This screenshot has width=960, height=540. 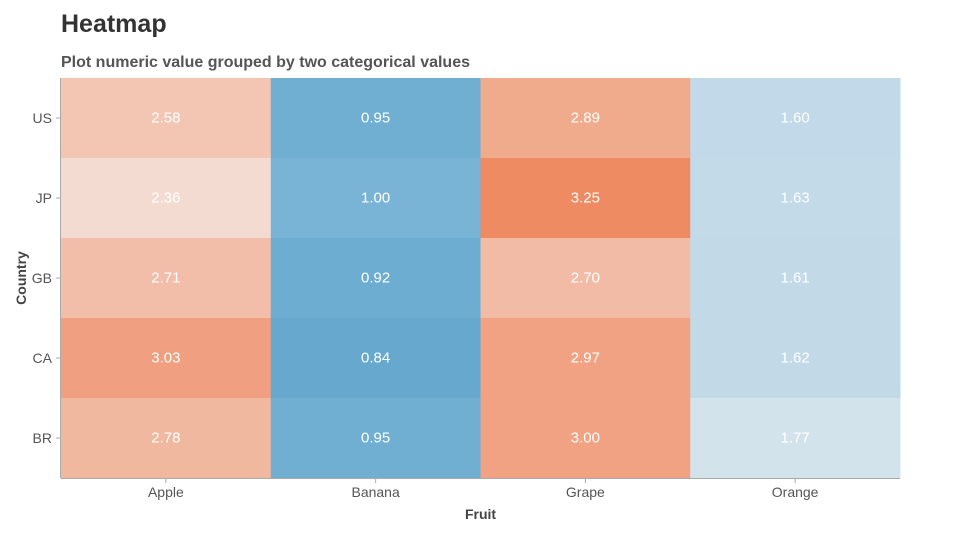 I want to click on x-tick-label-grape: Grape, so click(x=585, y=492).